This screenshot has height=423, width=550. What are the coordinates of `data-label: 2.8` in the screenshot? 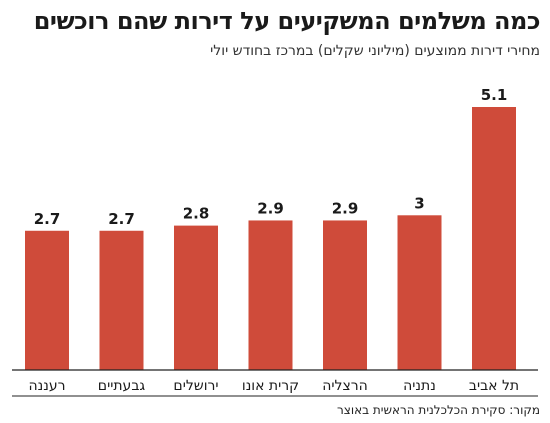 It's located at (196, 214).